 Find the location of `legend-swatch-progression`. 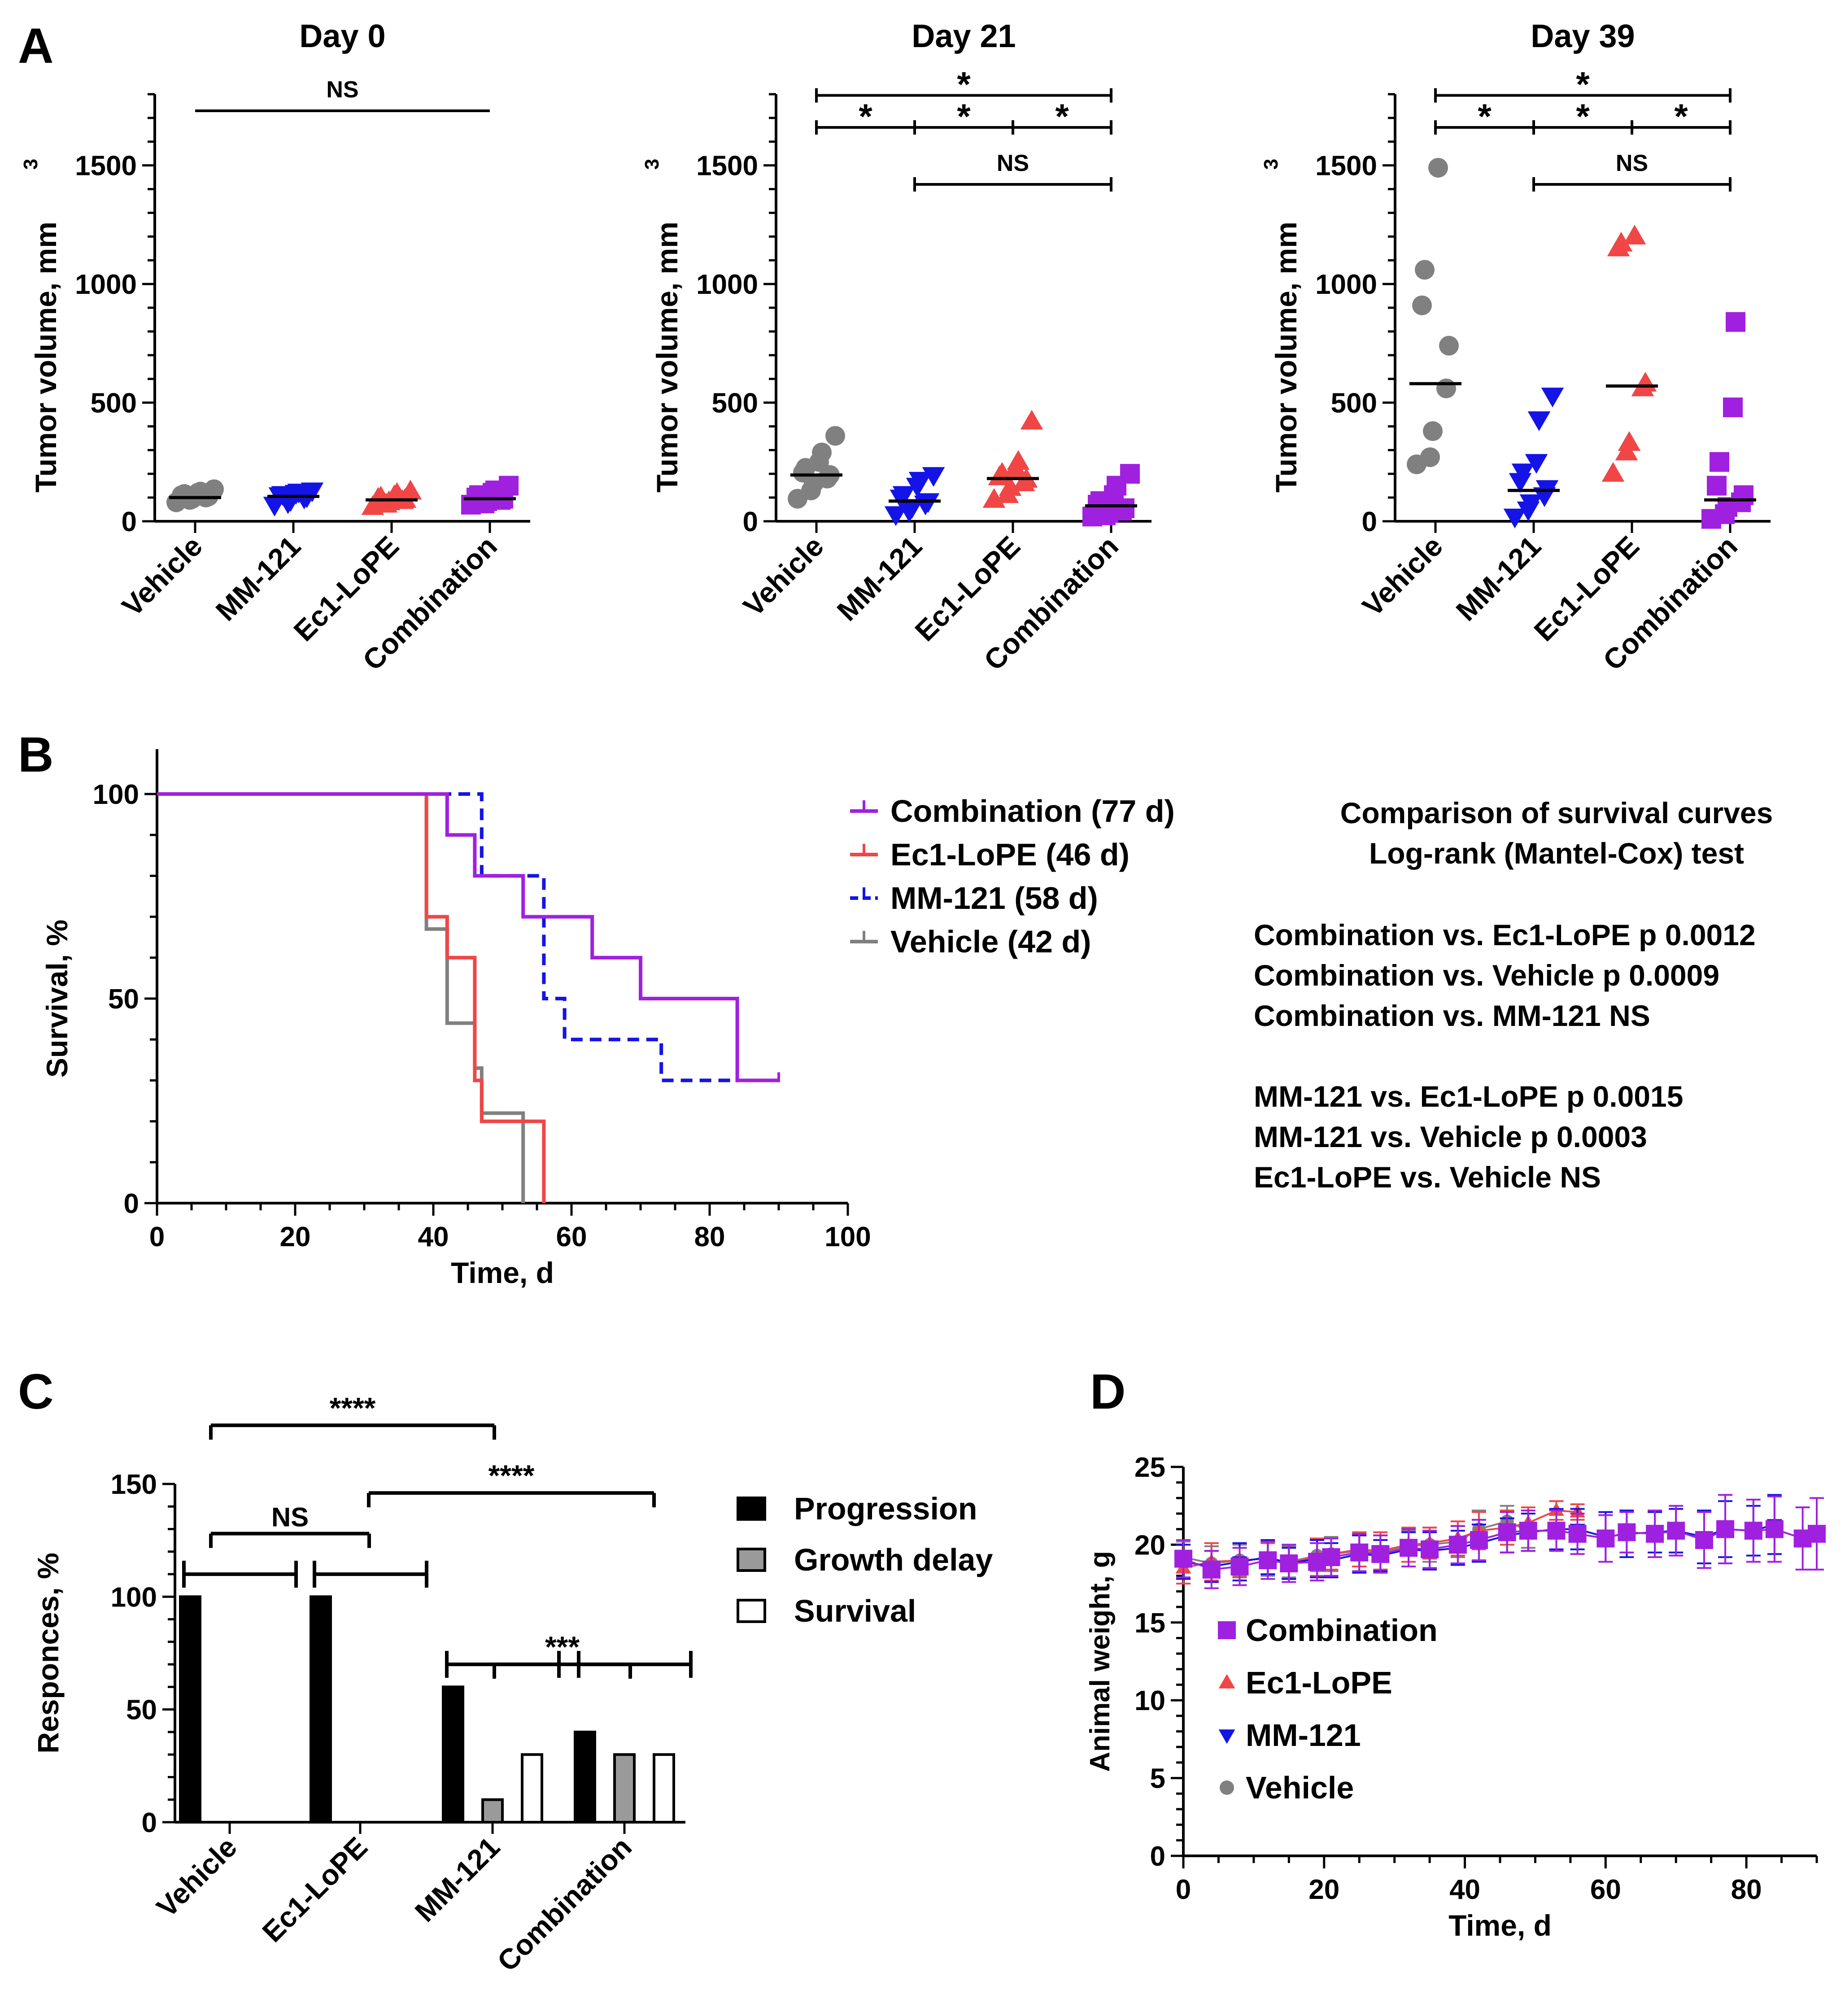

legend-swatch-progression is located at coordinates (752, 1509).